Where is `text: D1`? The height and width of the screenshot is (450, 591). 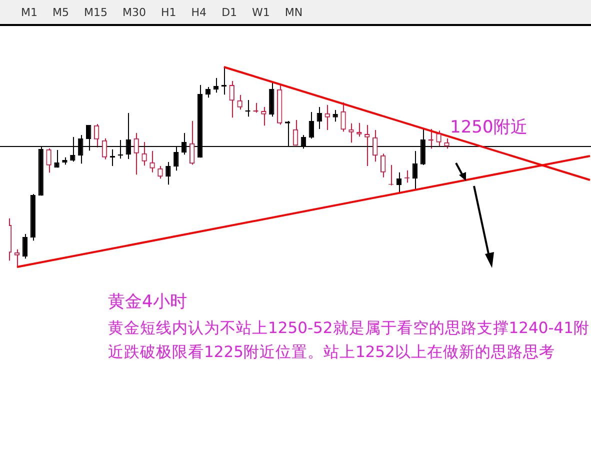 text: D1 is located at coordinates (229, 12).